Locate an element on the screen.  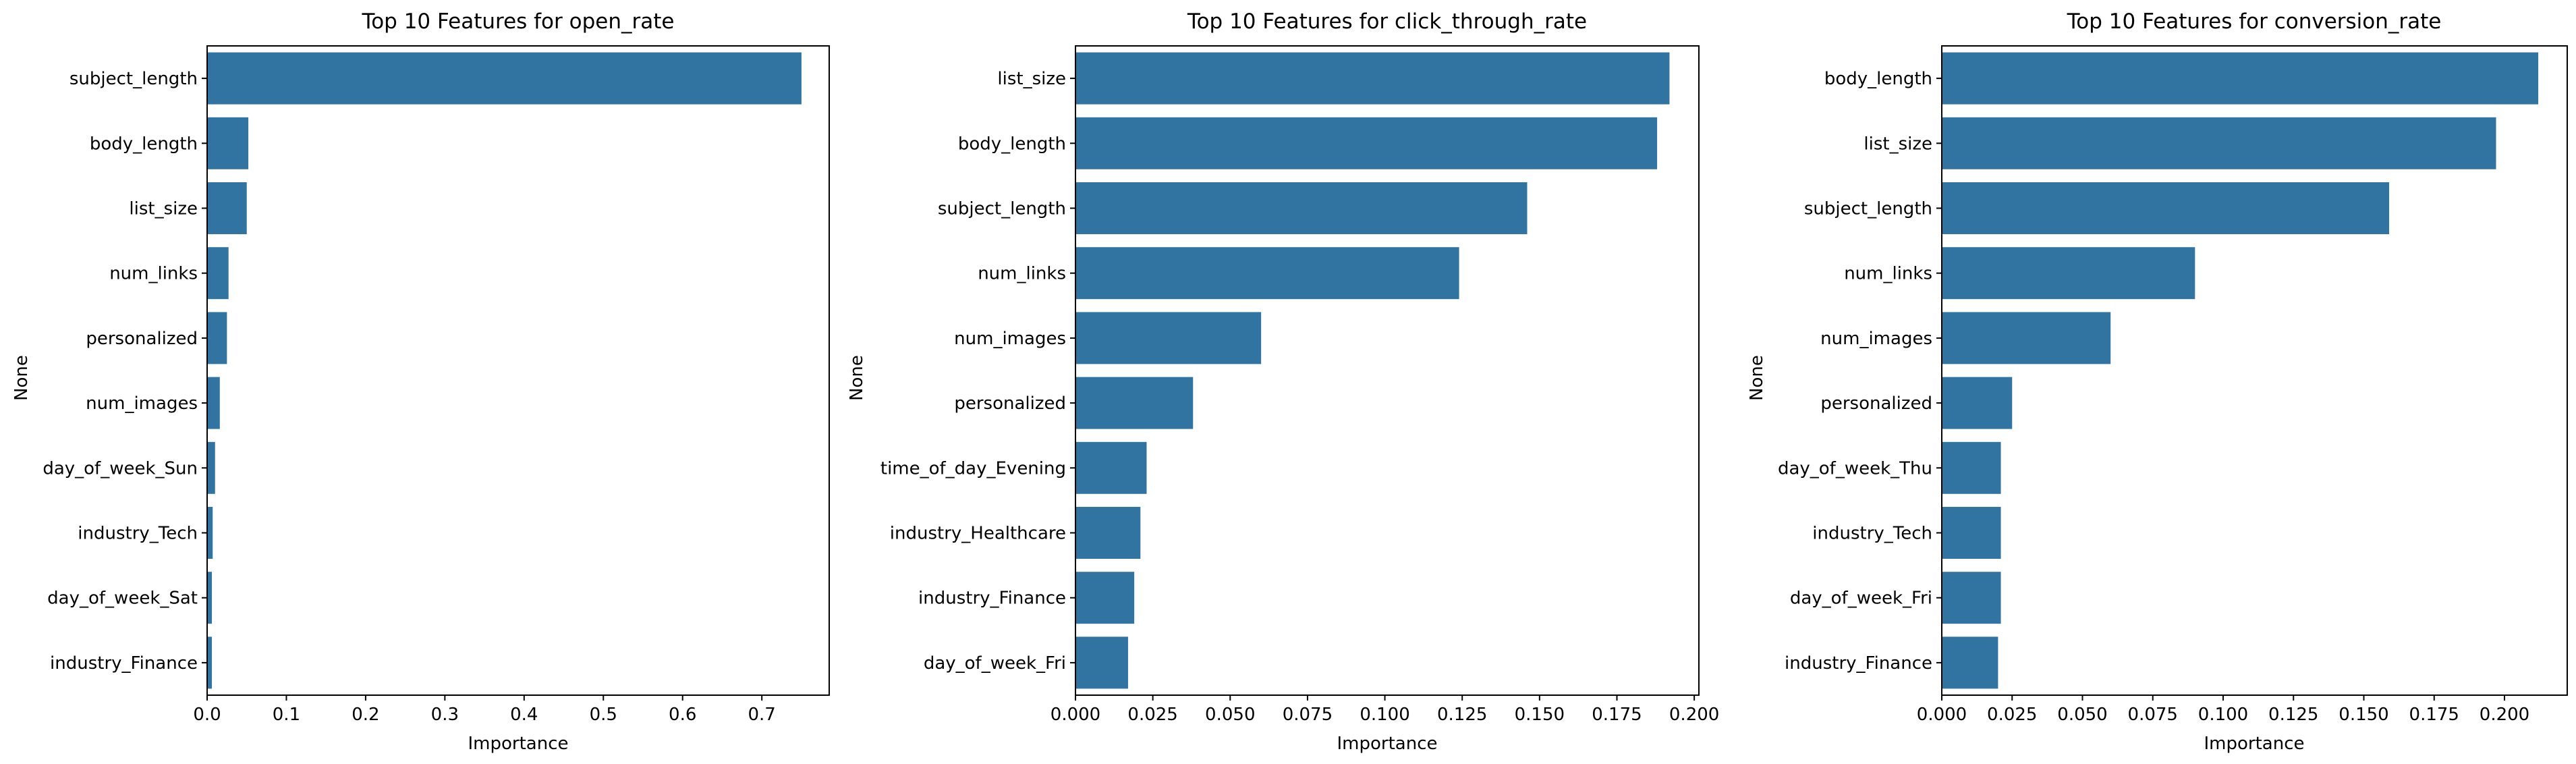
y-tick-label: day_of_week_Sun is located at coordinates (120, 469).